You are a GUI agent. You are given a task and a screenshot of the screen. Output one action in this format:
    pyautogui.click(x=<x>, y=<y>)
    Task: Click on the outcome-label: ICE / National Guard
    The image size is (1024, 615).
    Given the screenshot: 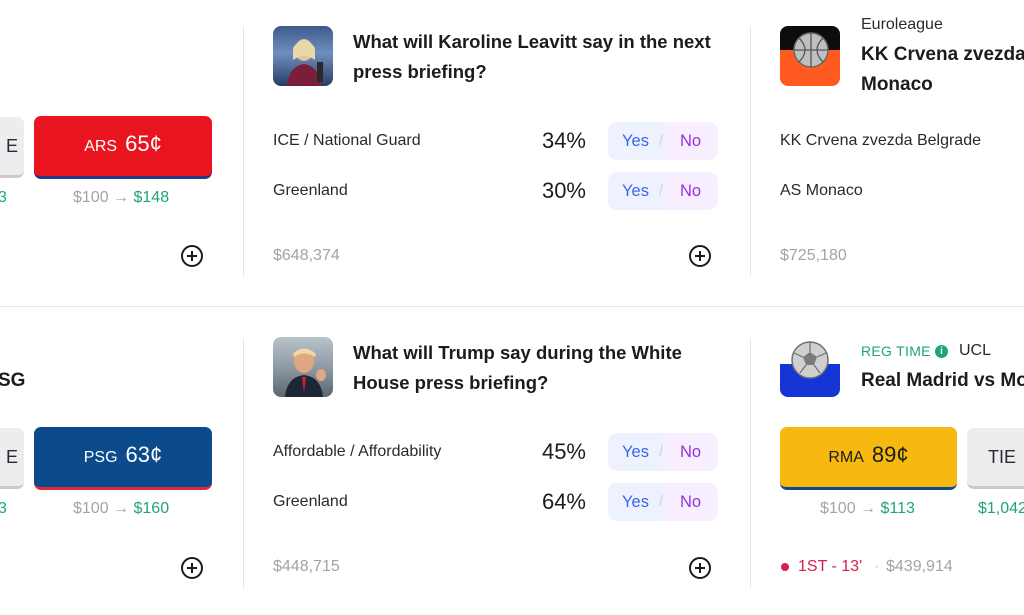 What is the action you would take?
    pyautogui.click(x=347, y=140)
    